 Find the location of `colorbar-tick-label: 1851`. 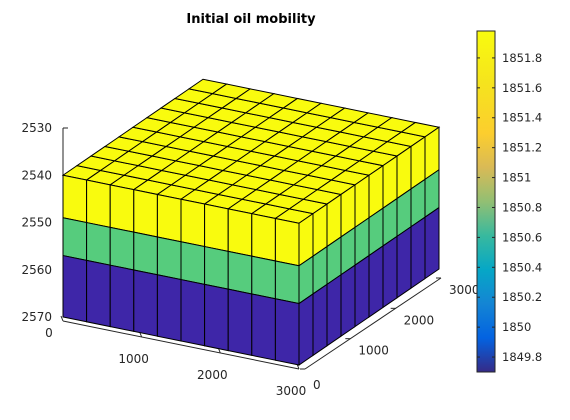

colorbar-tick-label: 1851 is located at coordinates (516, 178).